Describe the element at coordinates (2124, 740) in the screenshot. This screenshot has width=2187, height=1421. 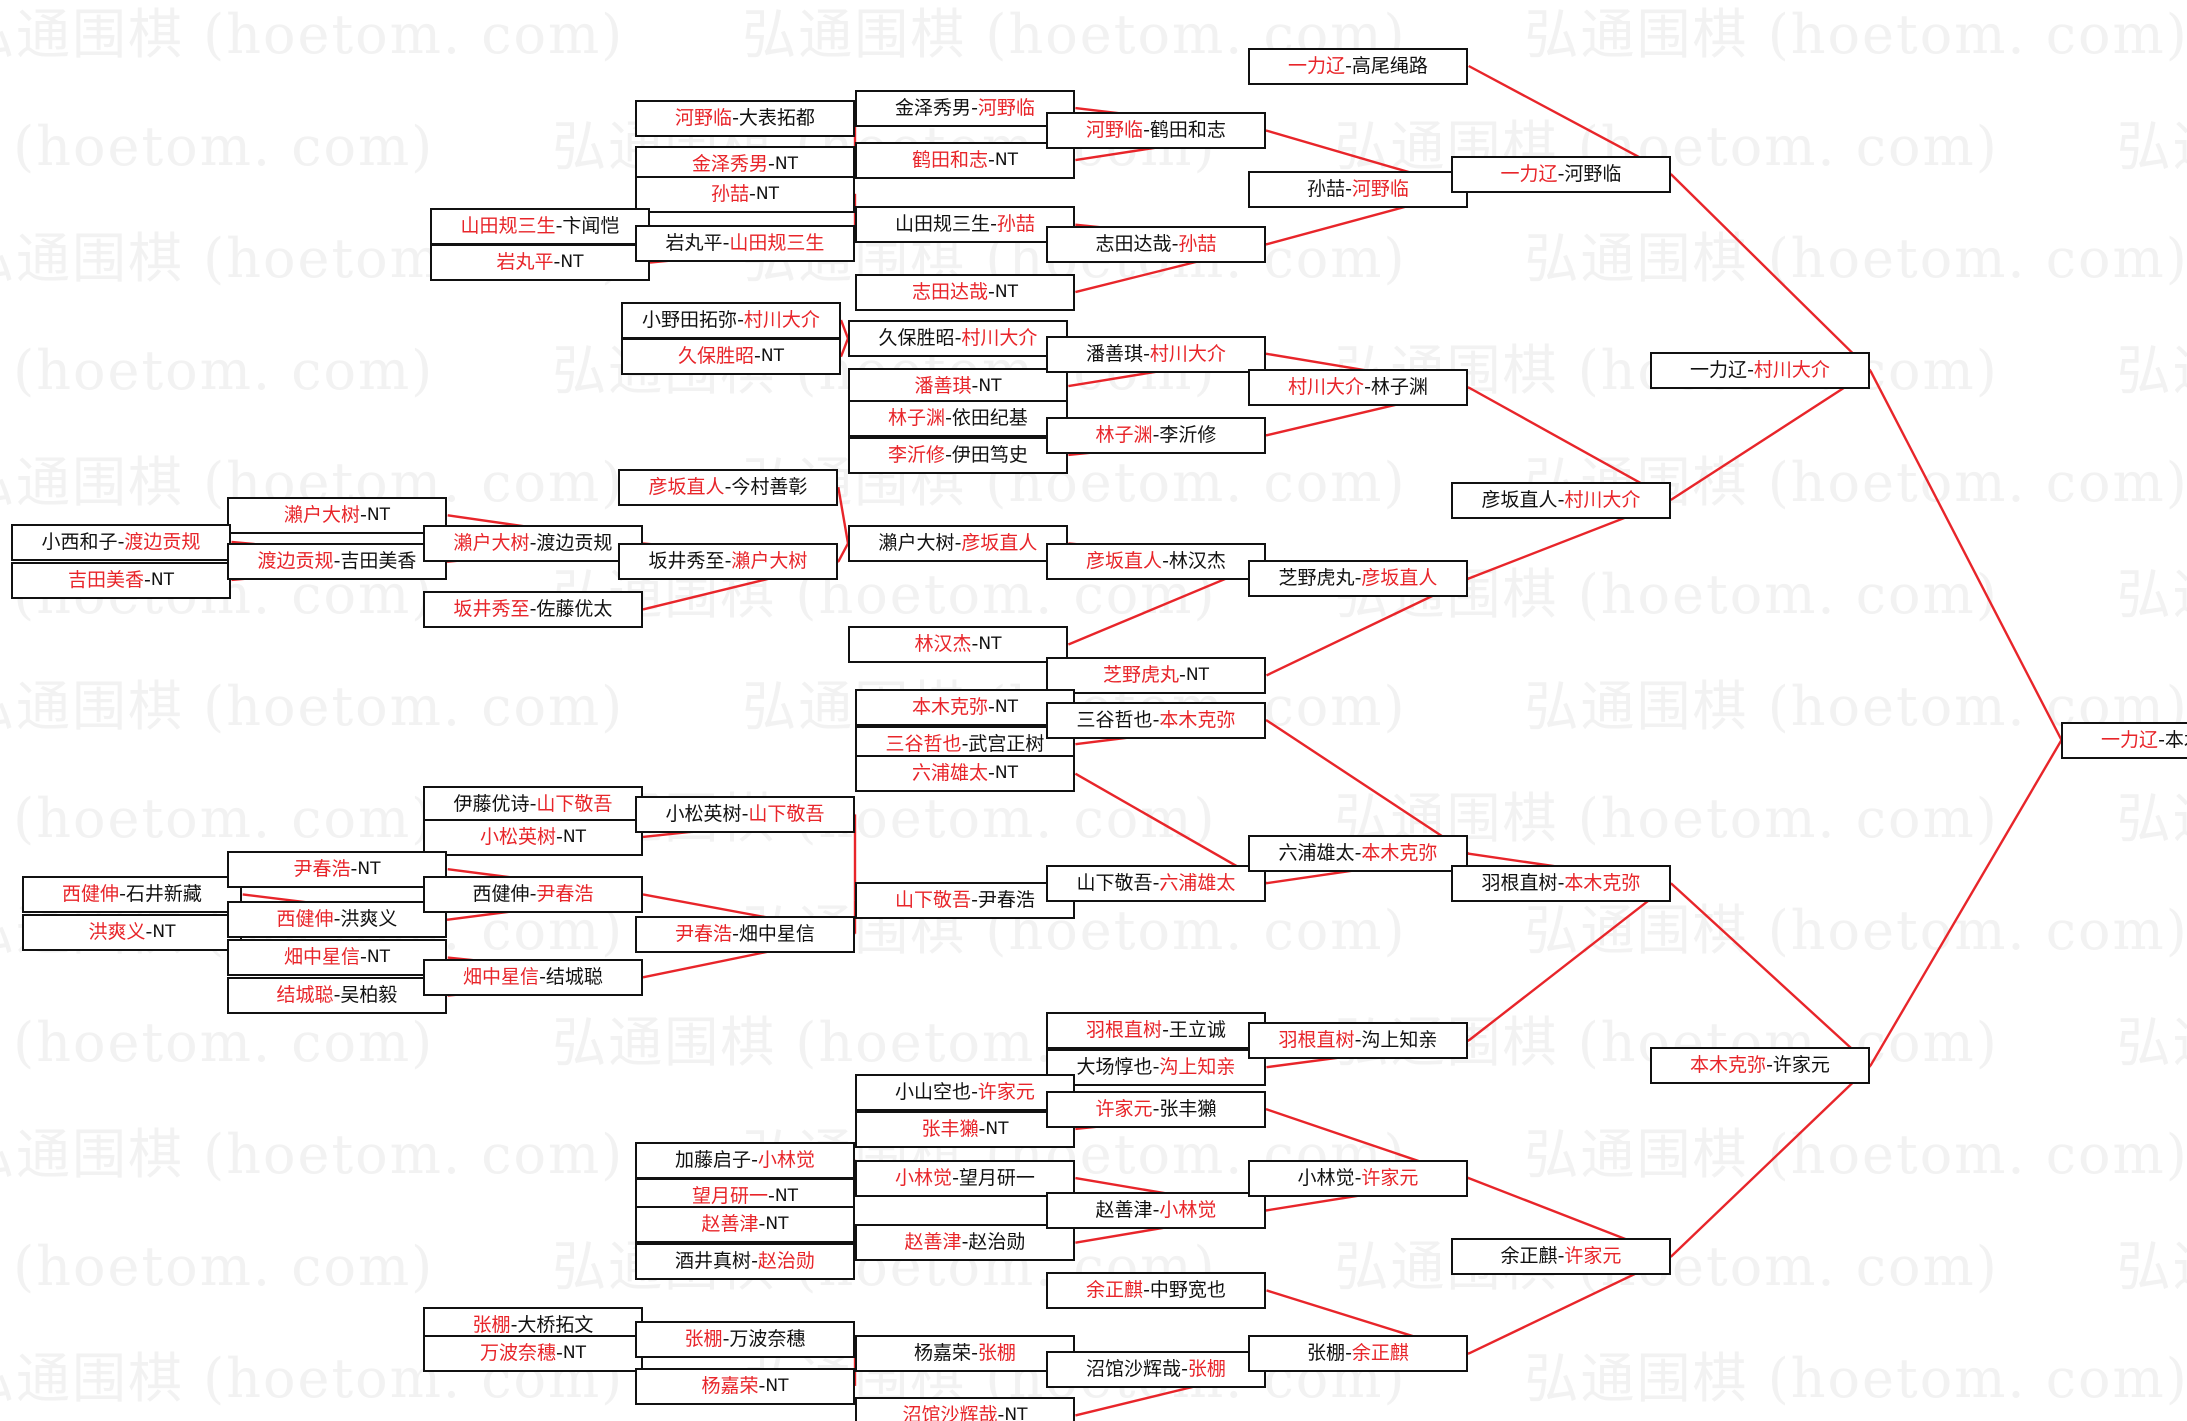
I see `match-box: 一力辽-本木克弥` at that location.